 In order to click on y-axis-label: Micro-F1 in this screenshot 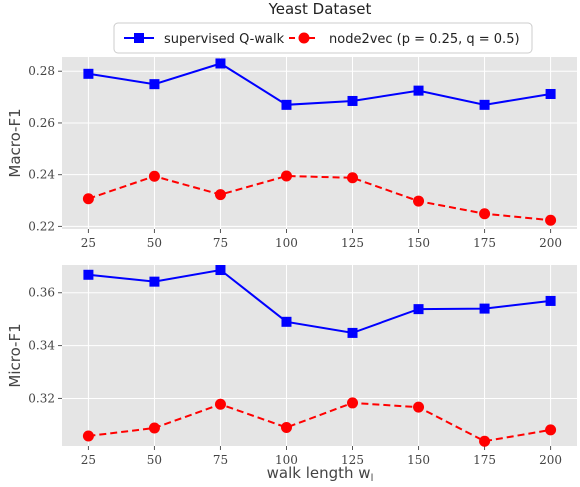, I will do `click(15, 355)`.